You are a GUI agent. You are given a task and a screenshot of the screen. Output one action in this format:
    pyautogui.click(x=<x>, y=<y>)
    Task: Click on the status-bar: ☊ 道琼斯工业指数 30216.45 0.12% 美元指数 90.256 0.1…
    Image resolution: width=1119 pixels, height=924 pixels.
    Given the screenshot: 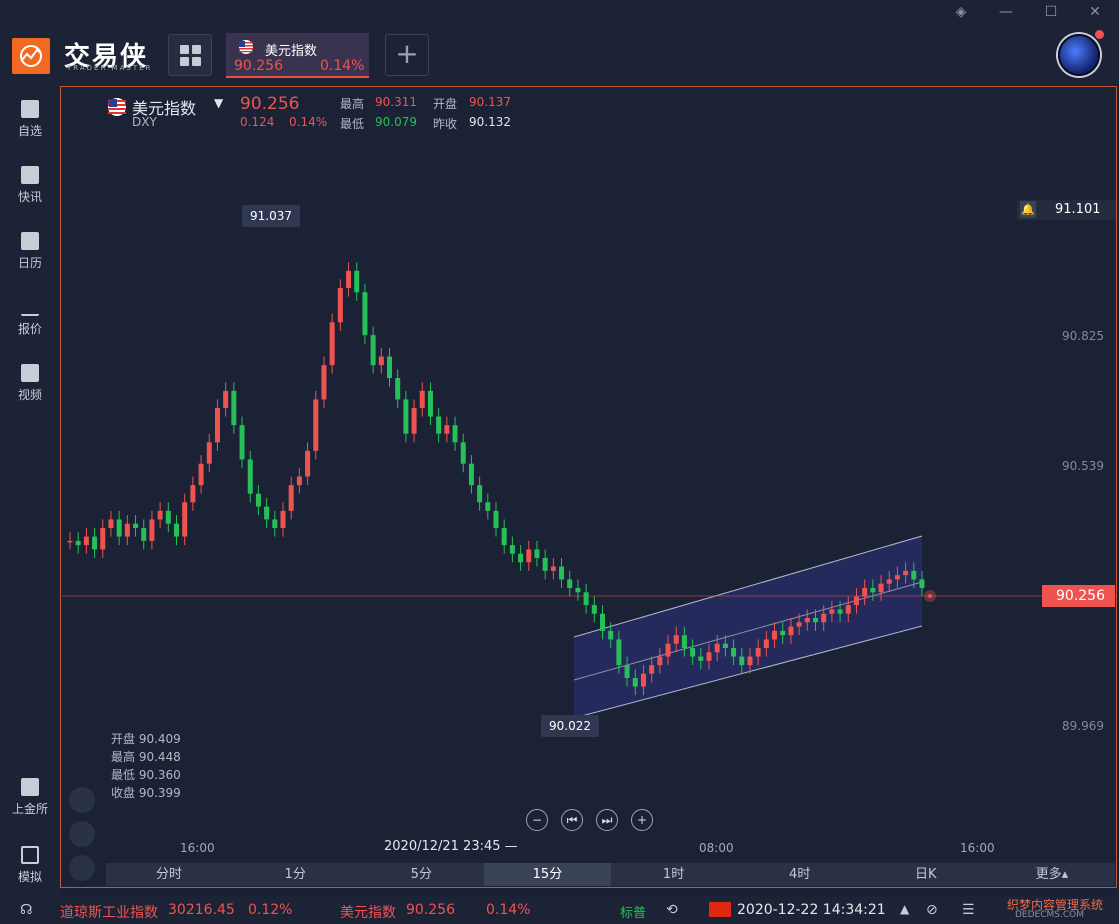 What is the action you would take?
    pyautogui.click(x=559, y=910)
    